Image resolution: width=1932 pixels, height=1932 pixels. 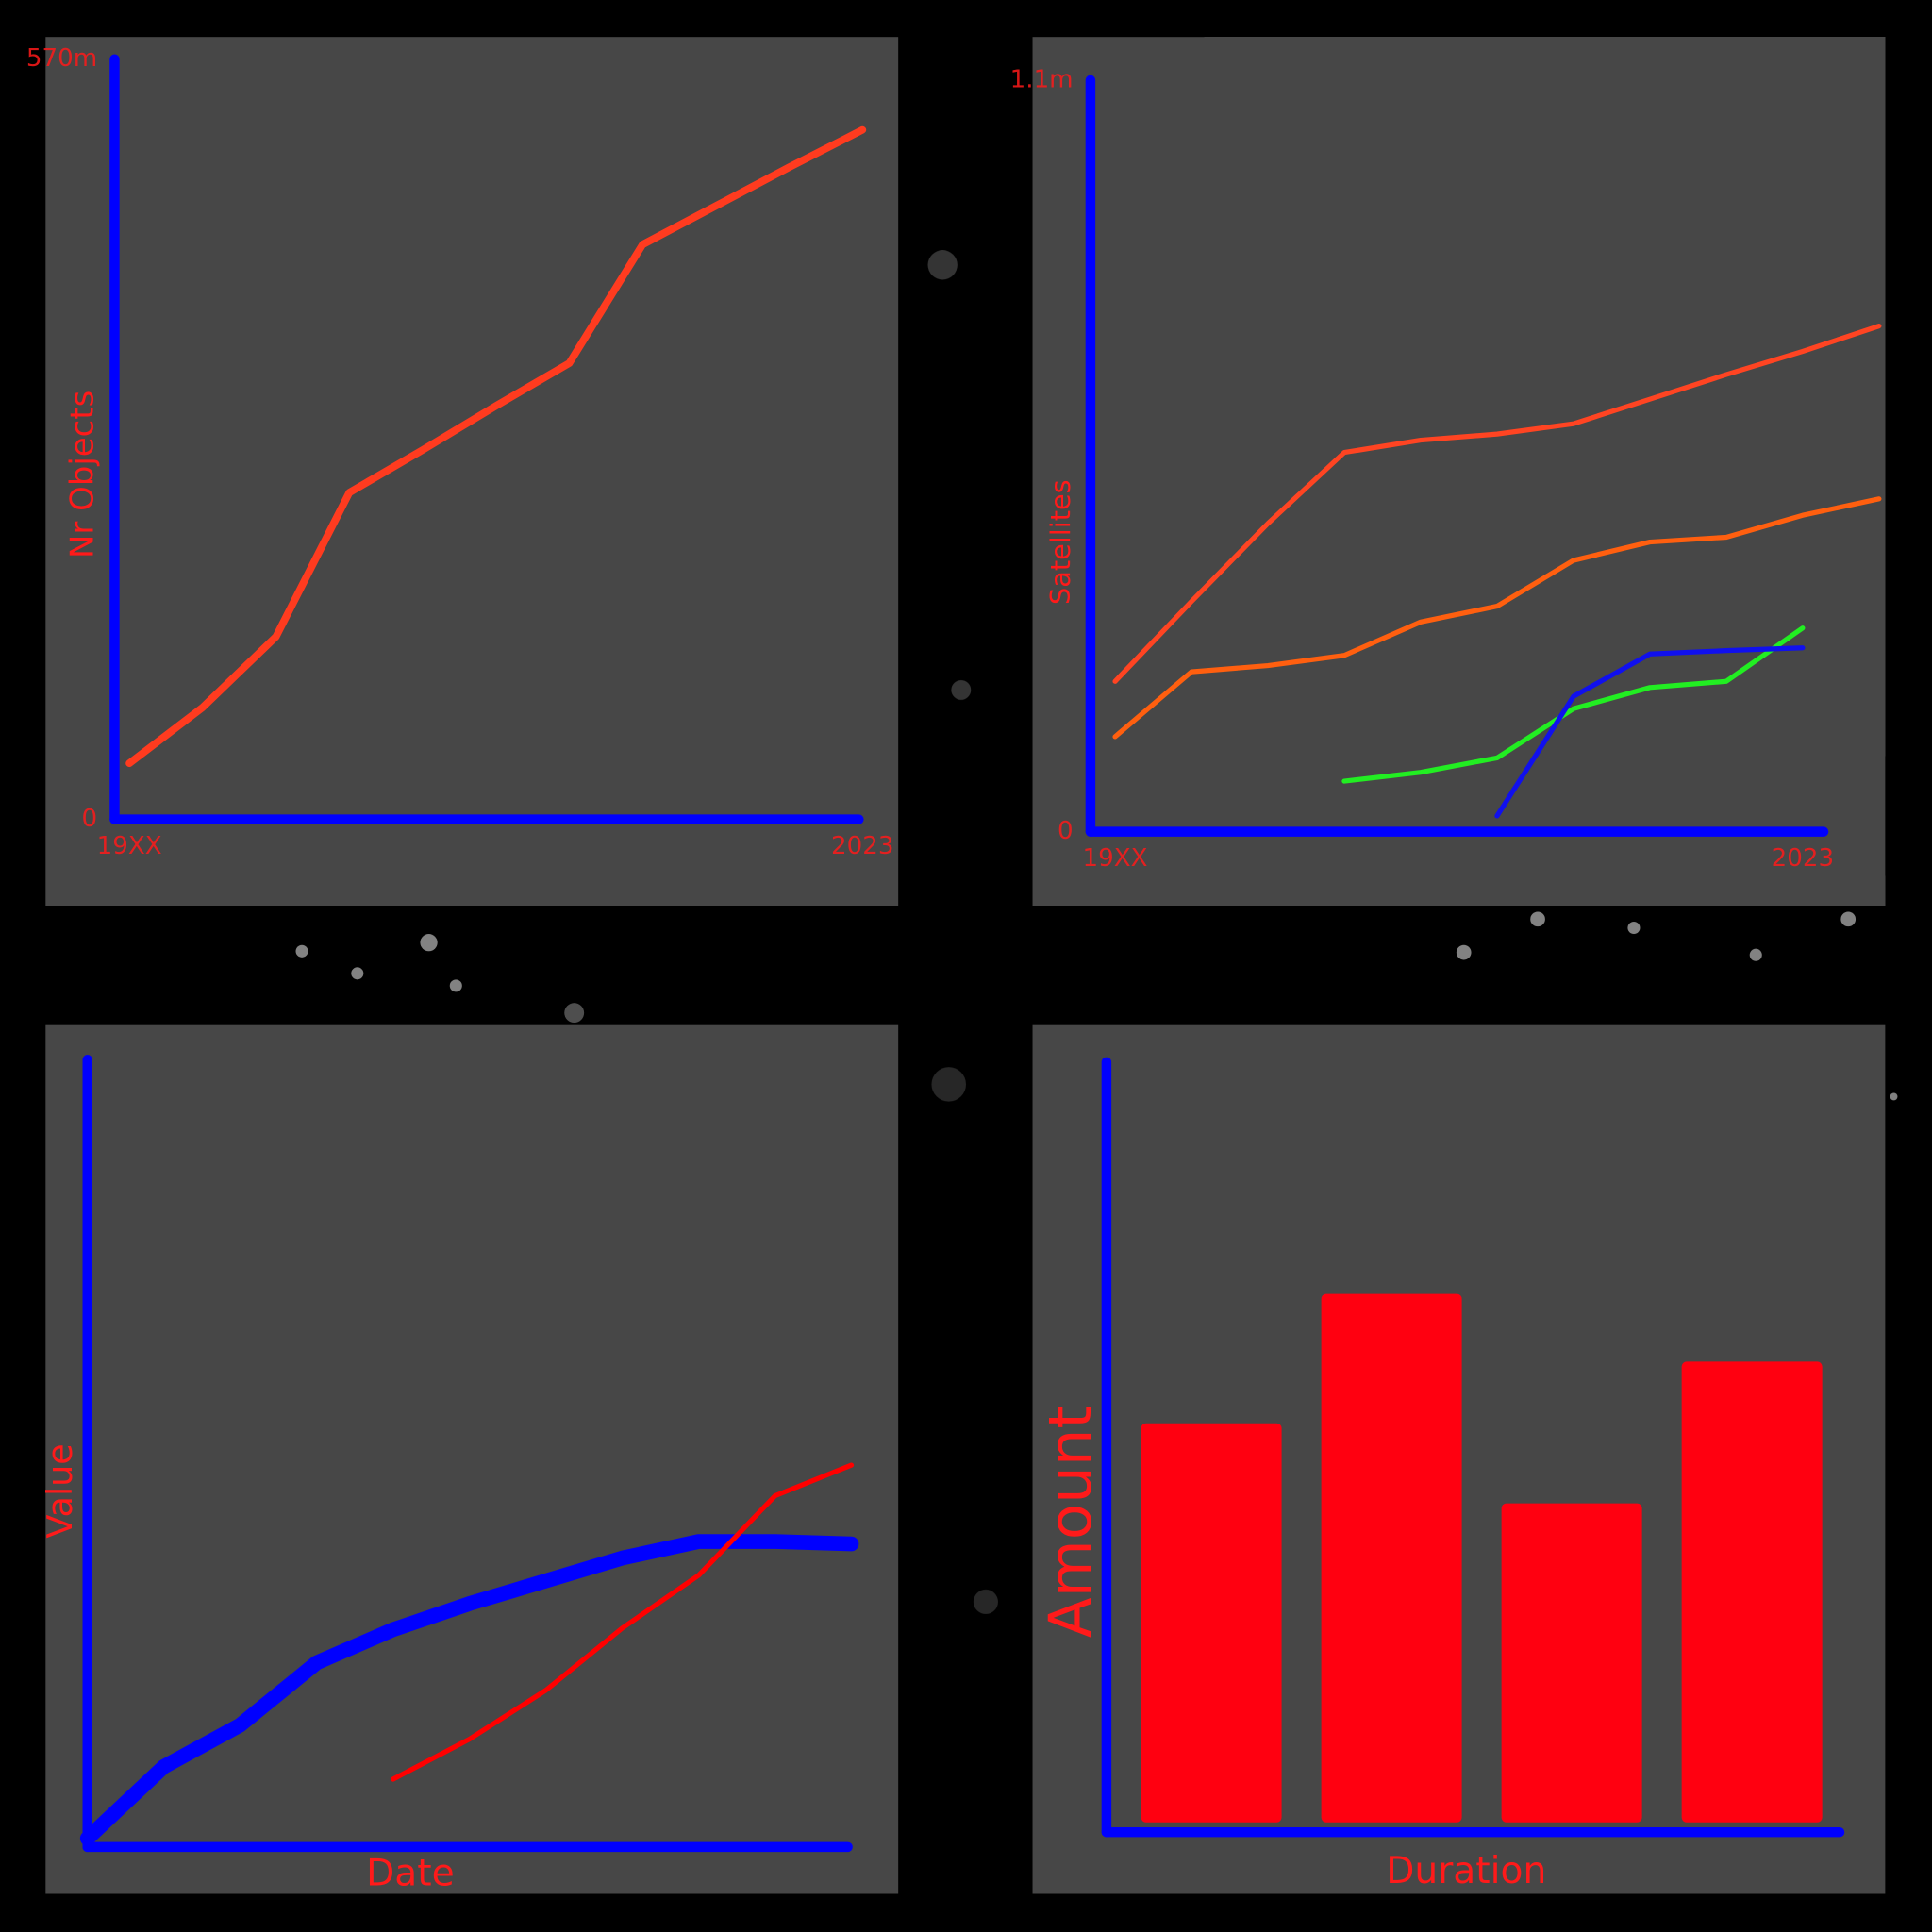 What do you see at coordinates (62, 58) in the screenshot?
I see `y-tick-label: 570m` at bounding box center [62, 58].